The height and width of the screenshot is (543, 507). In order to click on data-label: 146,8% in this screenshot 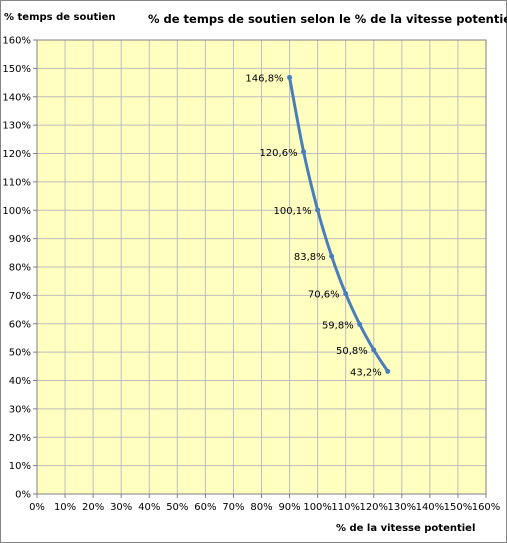, I will do `click(264, 78)`.